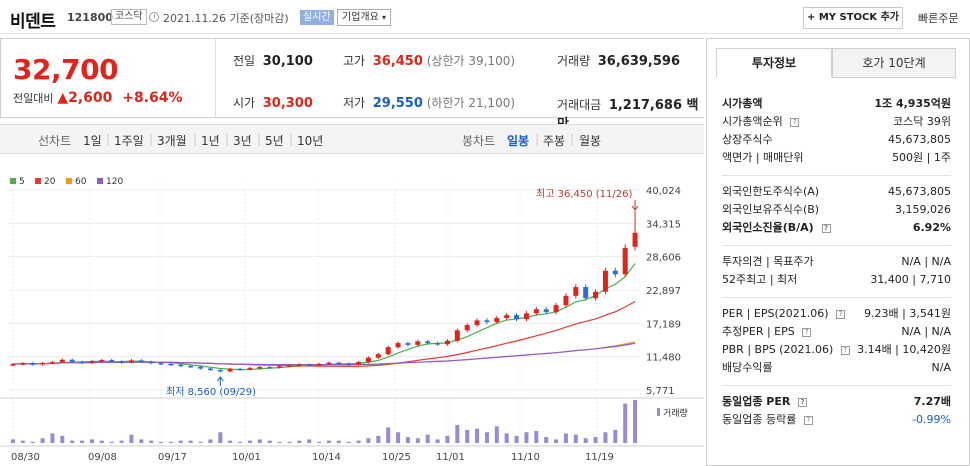 This screenshot has height=466, width=970. What do you see at coordinates (554, 141) in the screenshot?
I see `tab-weekly: 주봉` at bounding box center [554, 141].